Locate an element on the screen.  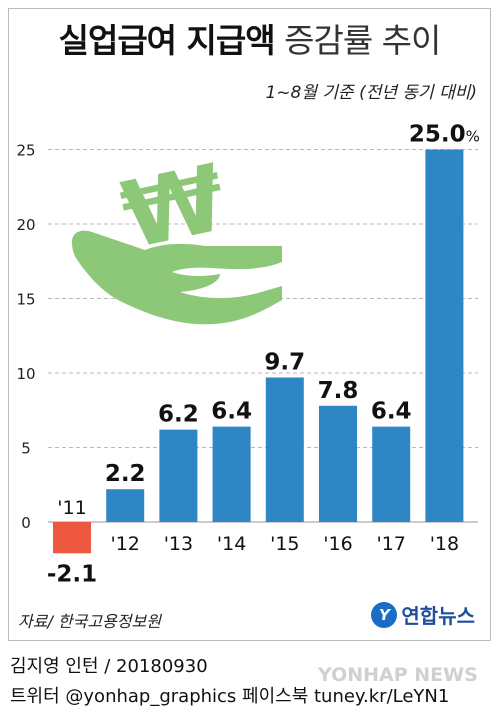
agency-name: 연합뉴스 is located at coordinates (438, 616).